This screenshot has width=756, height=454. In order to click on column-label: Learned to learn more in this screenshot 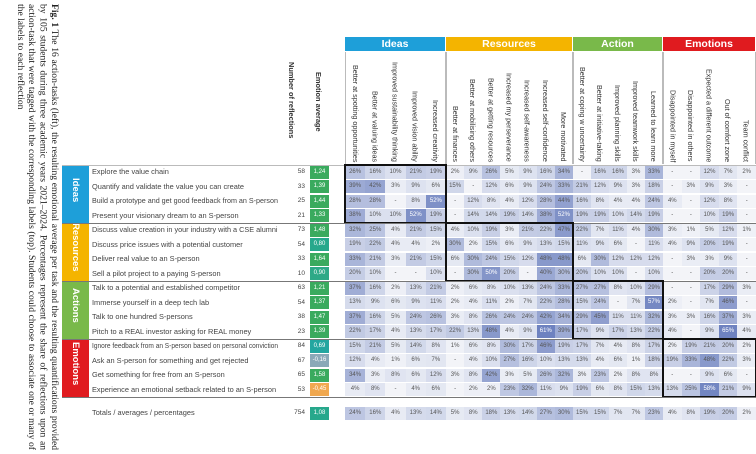, I will do `click(653, 126)`.